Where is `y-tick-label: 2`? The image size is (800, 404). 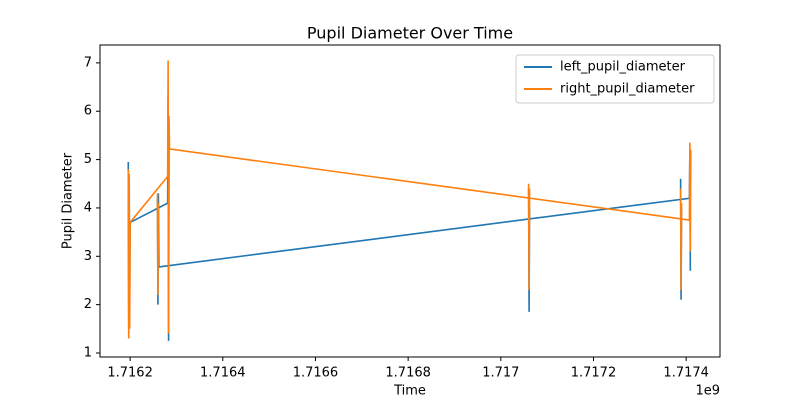 y-tick-label: 2 is located at coordinates (88, 304).